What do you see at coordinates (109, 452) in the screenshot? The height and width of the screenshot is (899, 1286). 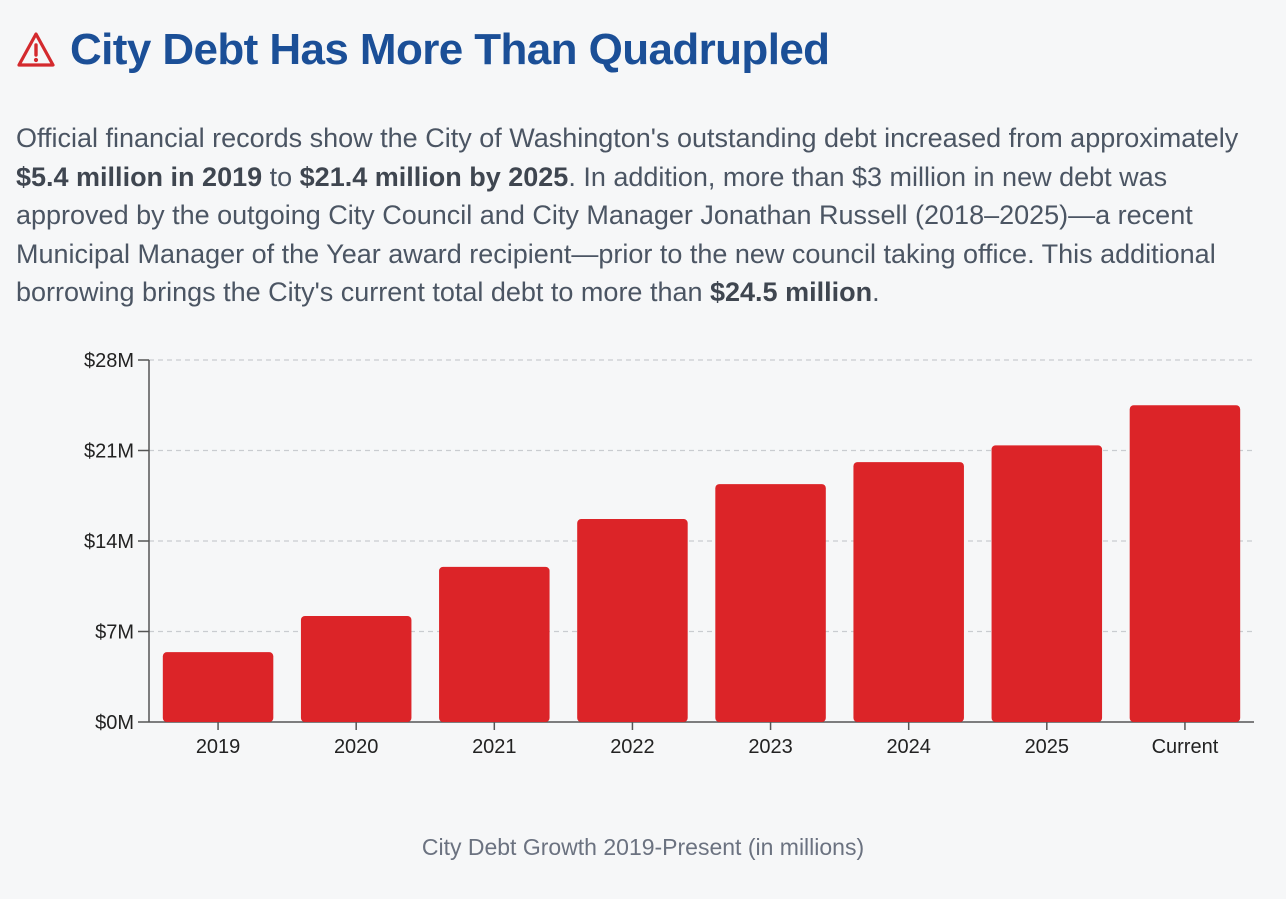 I see `y-tick-label: $21M` at bounding box center [109, 452].